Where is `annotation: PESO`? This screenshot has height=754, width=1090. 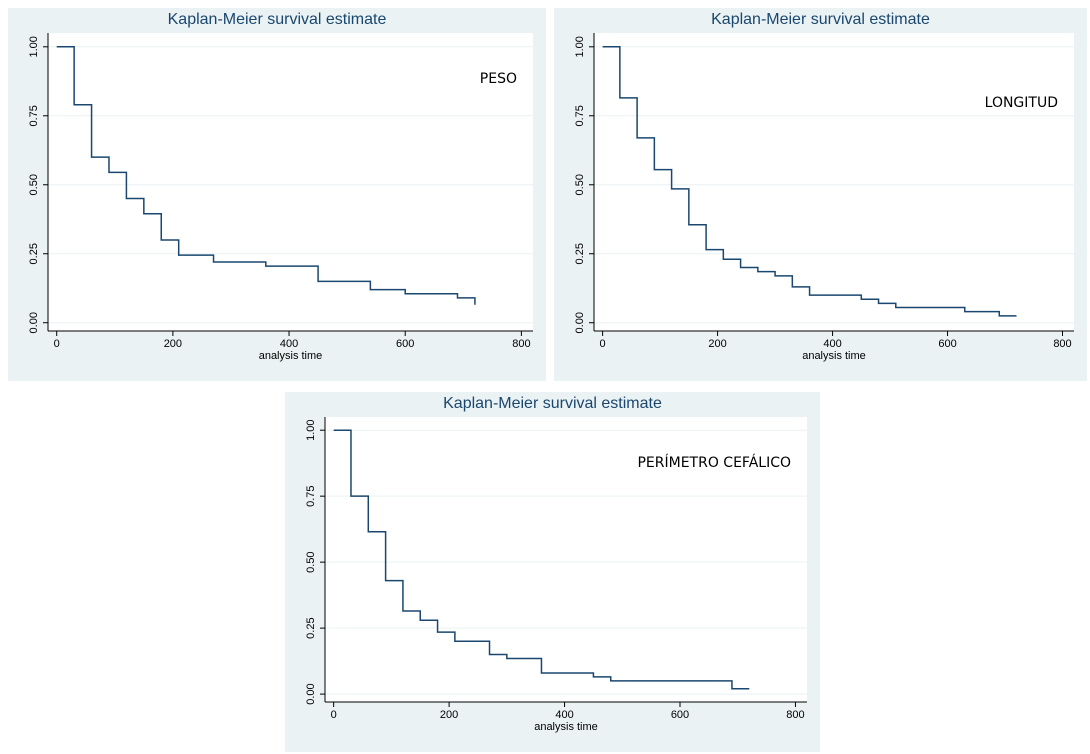 annotation: PESO is located at coordinates (498, 79).